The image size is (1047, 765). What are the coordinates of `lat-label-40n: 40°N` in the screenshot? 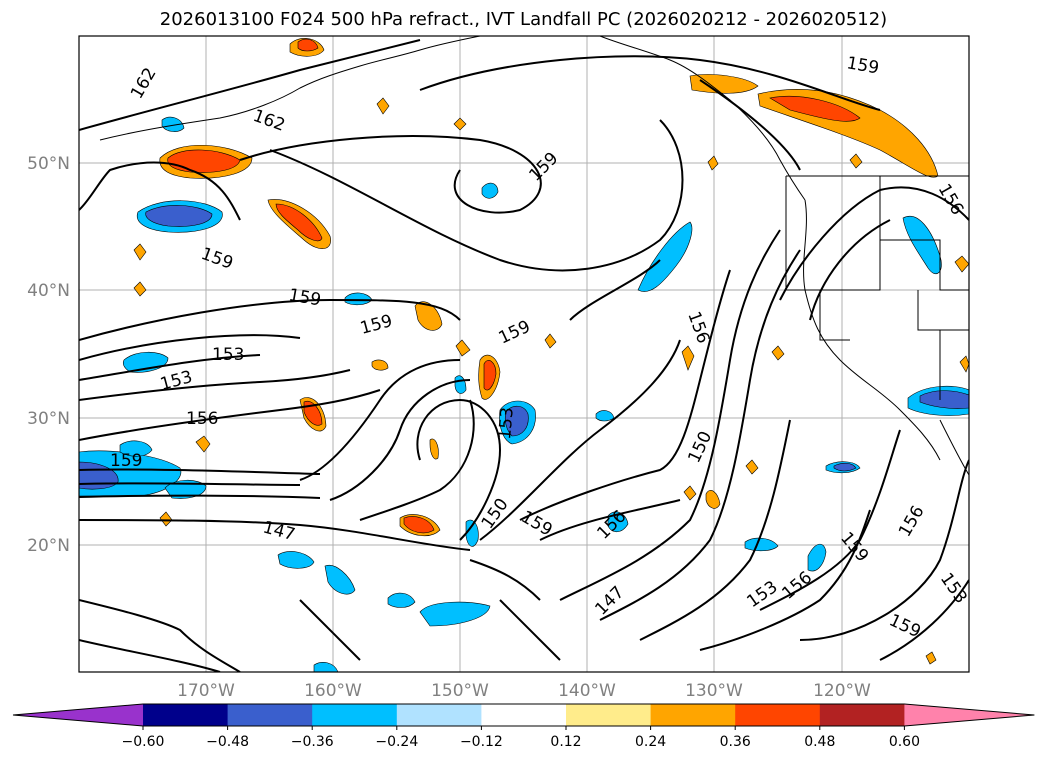 It's located at (48, 291).